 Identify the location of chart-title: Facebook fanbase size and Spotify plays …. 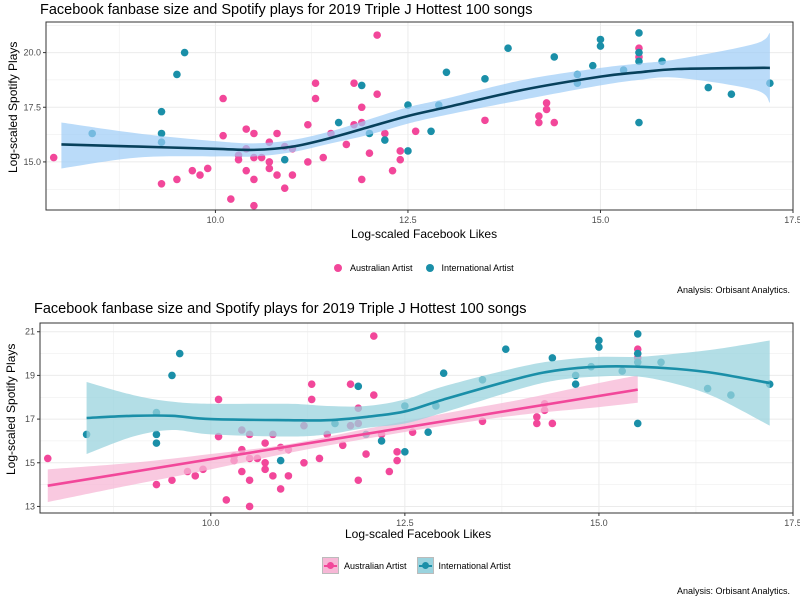
(286, 10).